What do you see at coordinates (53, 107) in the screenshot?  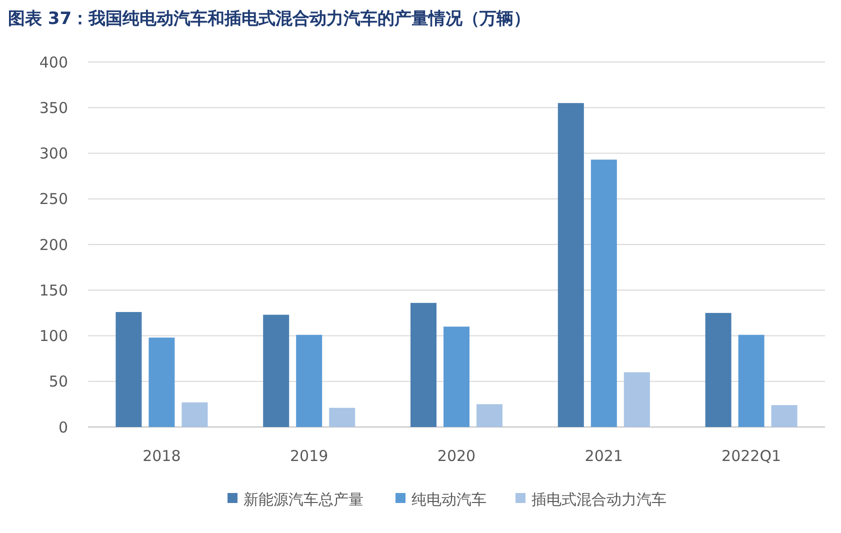 I see `y-tick-label: 350` at bounding box center [53, 107].